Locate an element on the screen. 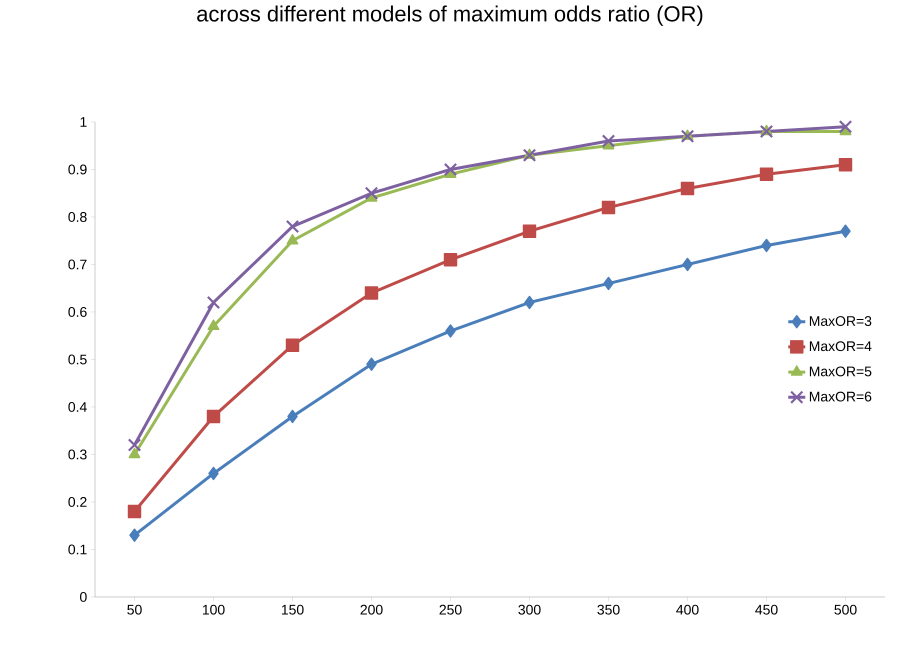 Image resolution: width=900 pixels, height=648 pixels. x-tick-label: 450 is located at coordinates (766, 609).